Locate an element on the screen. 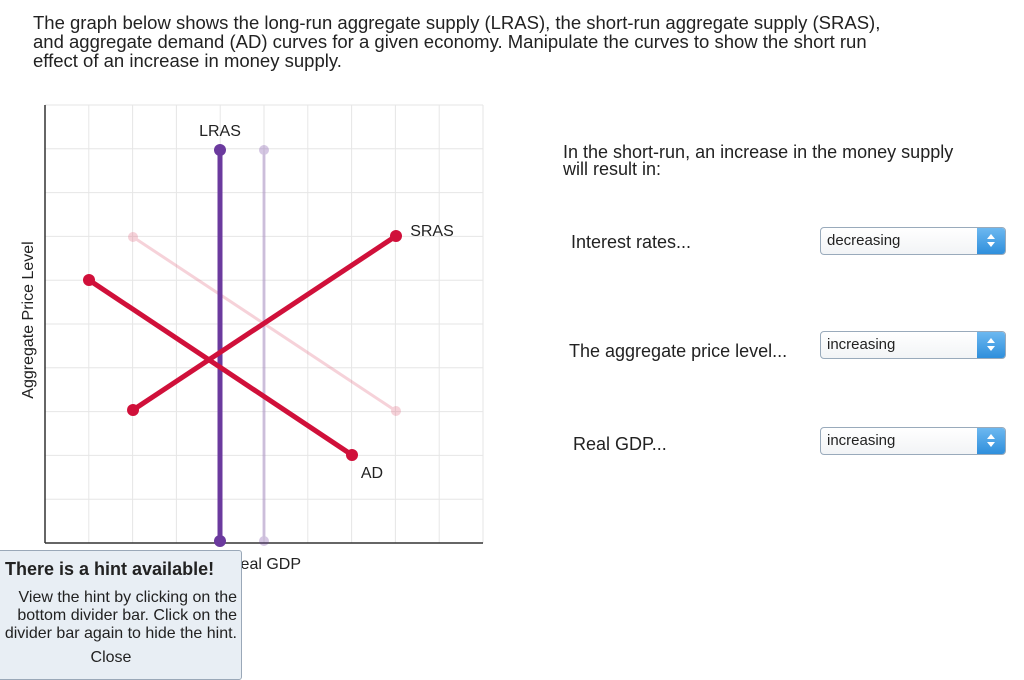  select-value: decreasing is located at coordinates (864, 240).